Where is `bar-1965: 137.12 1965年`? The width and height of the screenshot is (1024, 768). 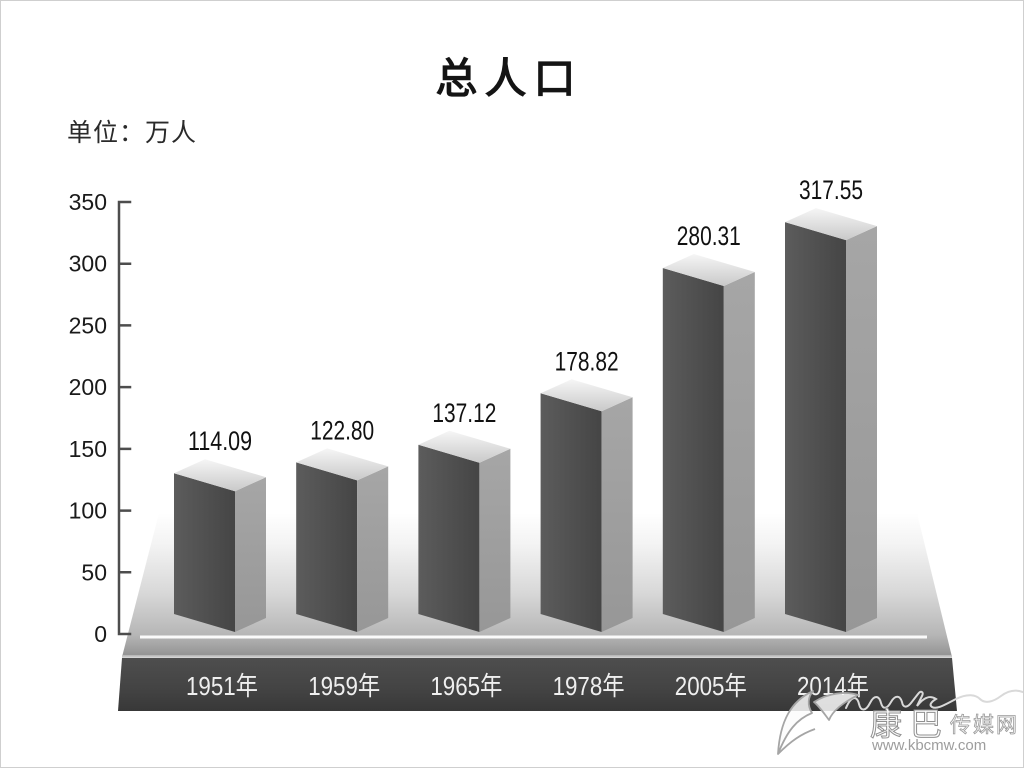 bar-1965: 137.12 1965年 is located at coordinates (464, 549).